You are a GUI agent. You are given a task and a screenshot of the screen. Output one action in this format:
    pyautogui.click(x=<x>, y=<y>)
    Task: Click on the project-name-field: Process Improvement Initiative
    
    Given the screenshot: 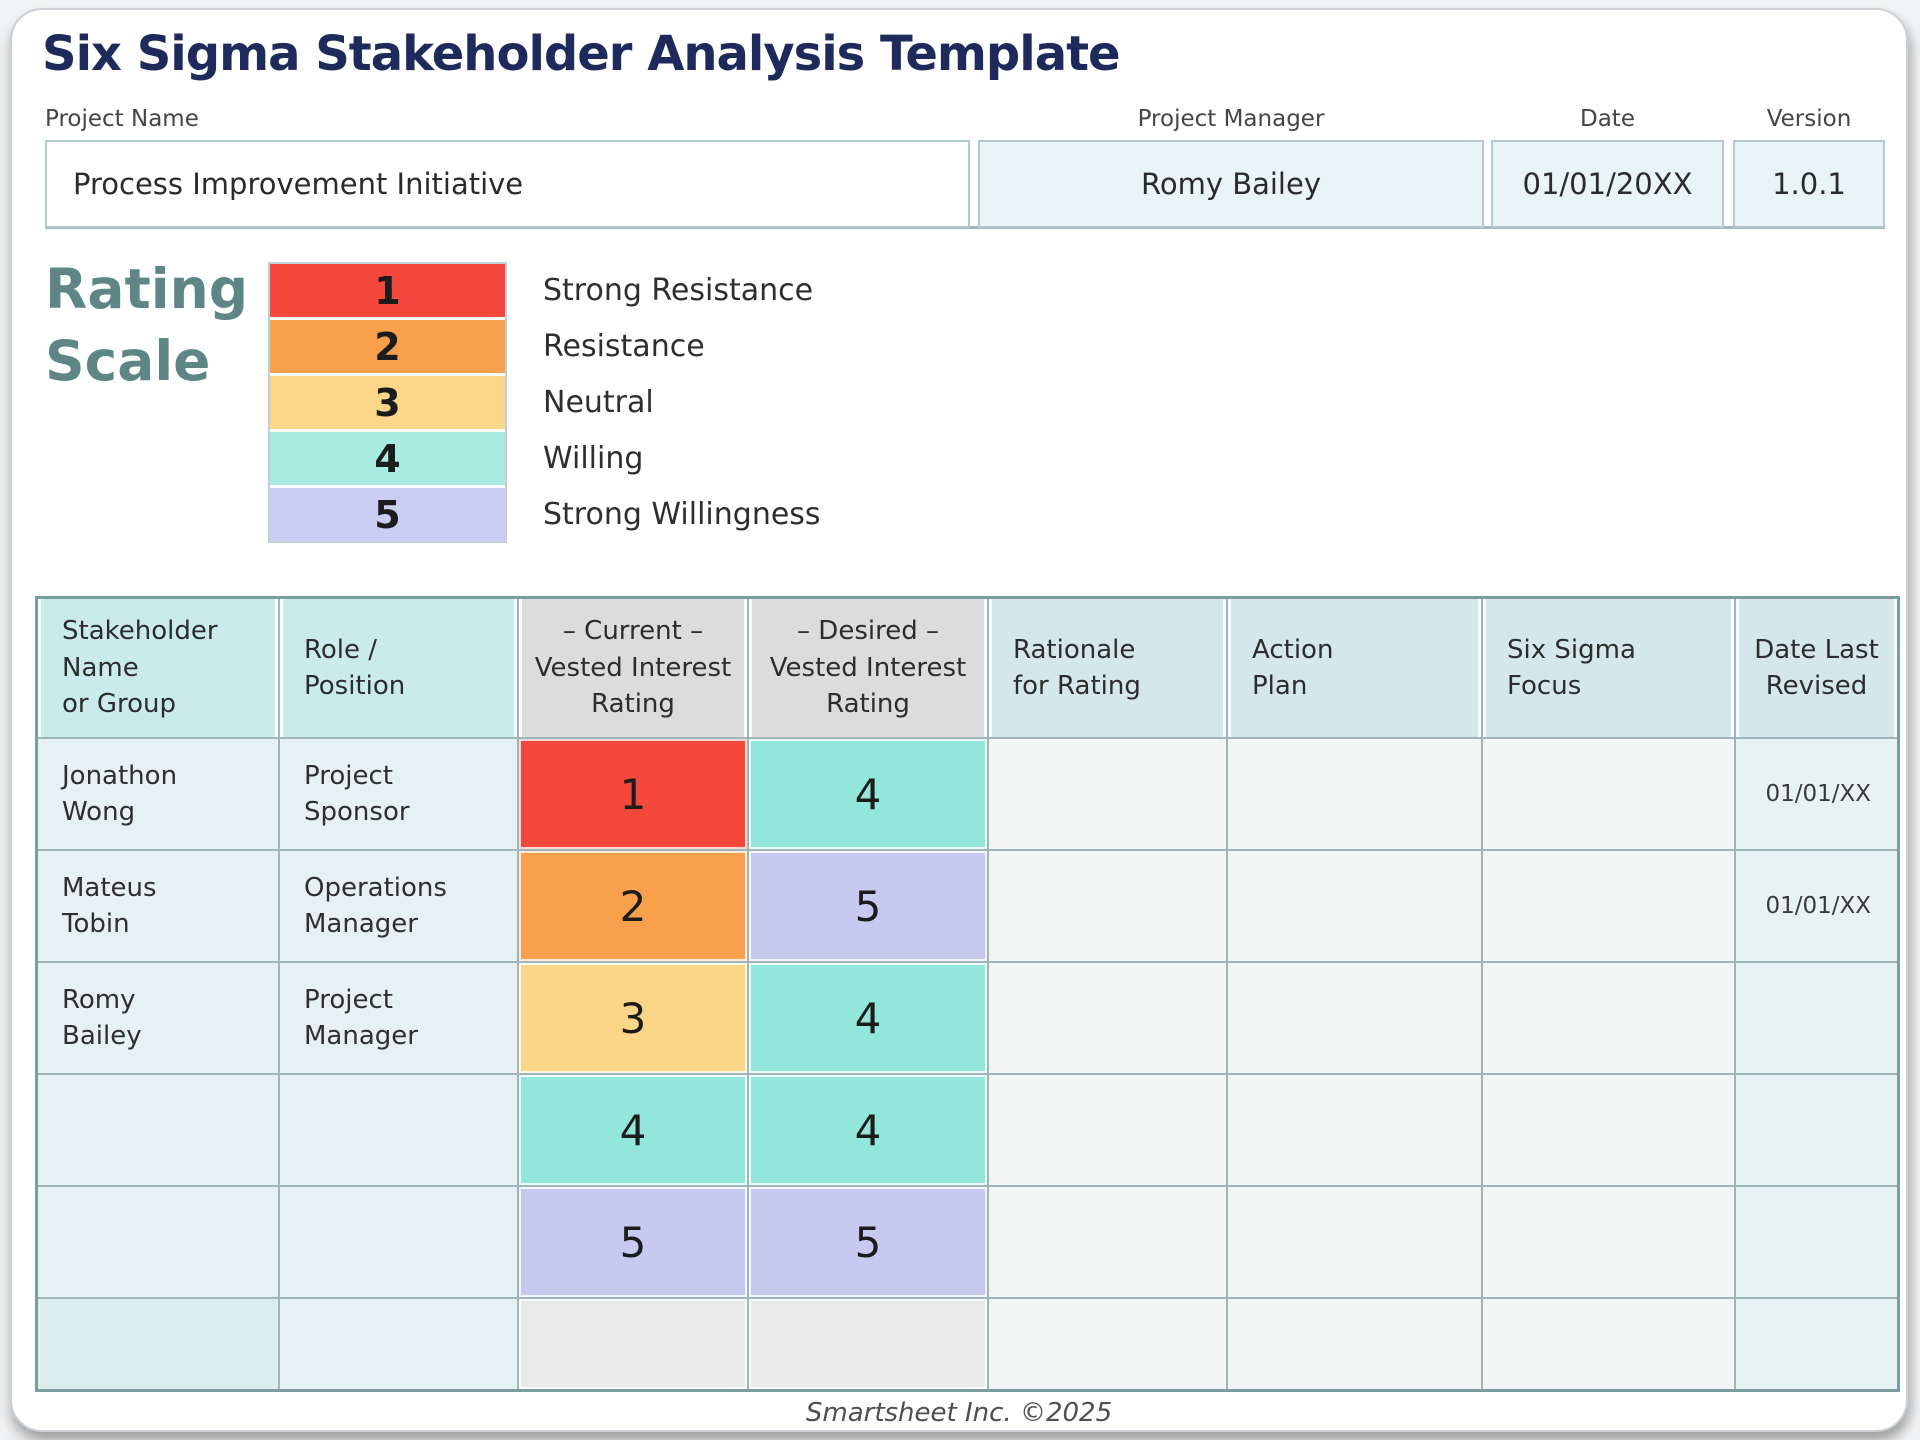 What is the action you would take?
    pyautogui.click(x=507, y=184)
    